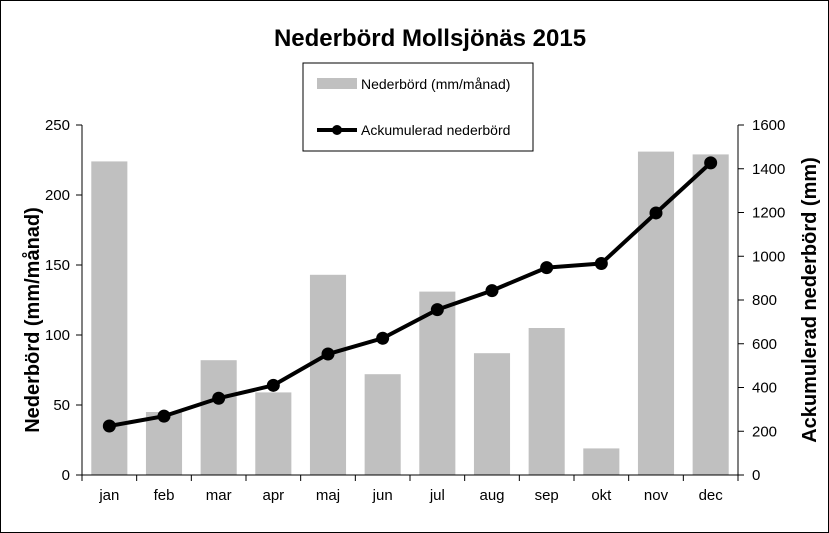 This screenshot has height=533, width=829. Describe the element at coordinates (382, 424) in the screenshot. I see `bar-jun` at that location.